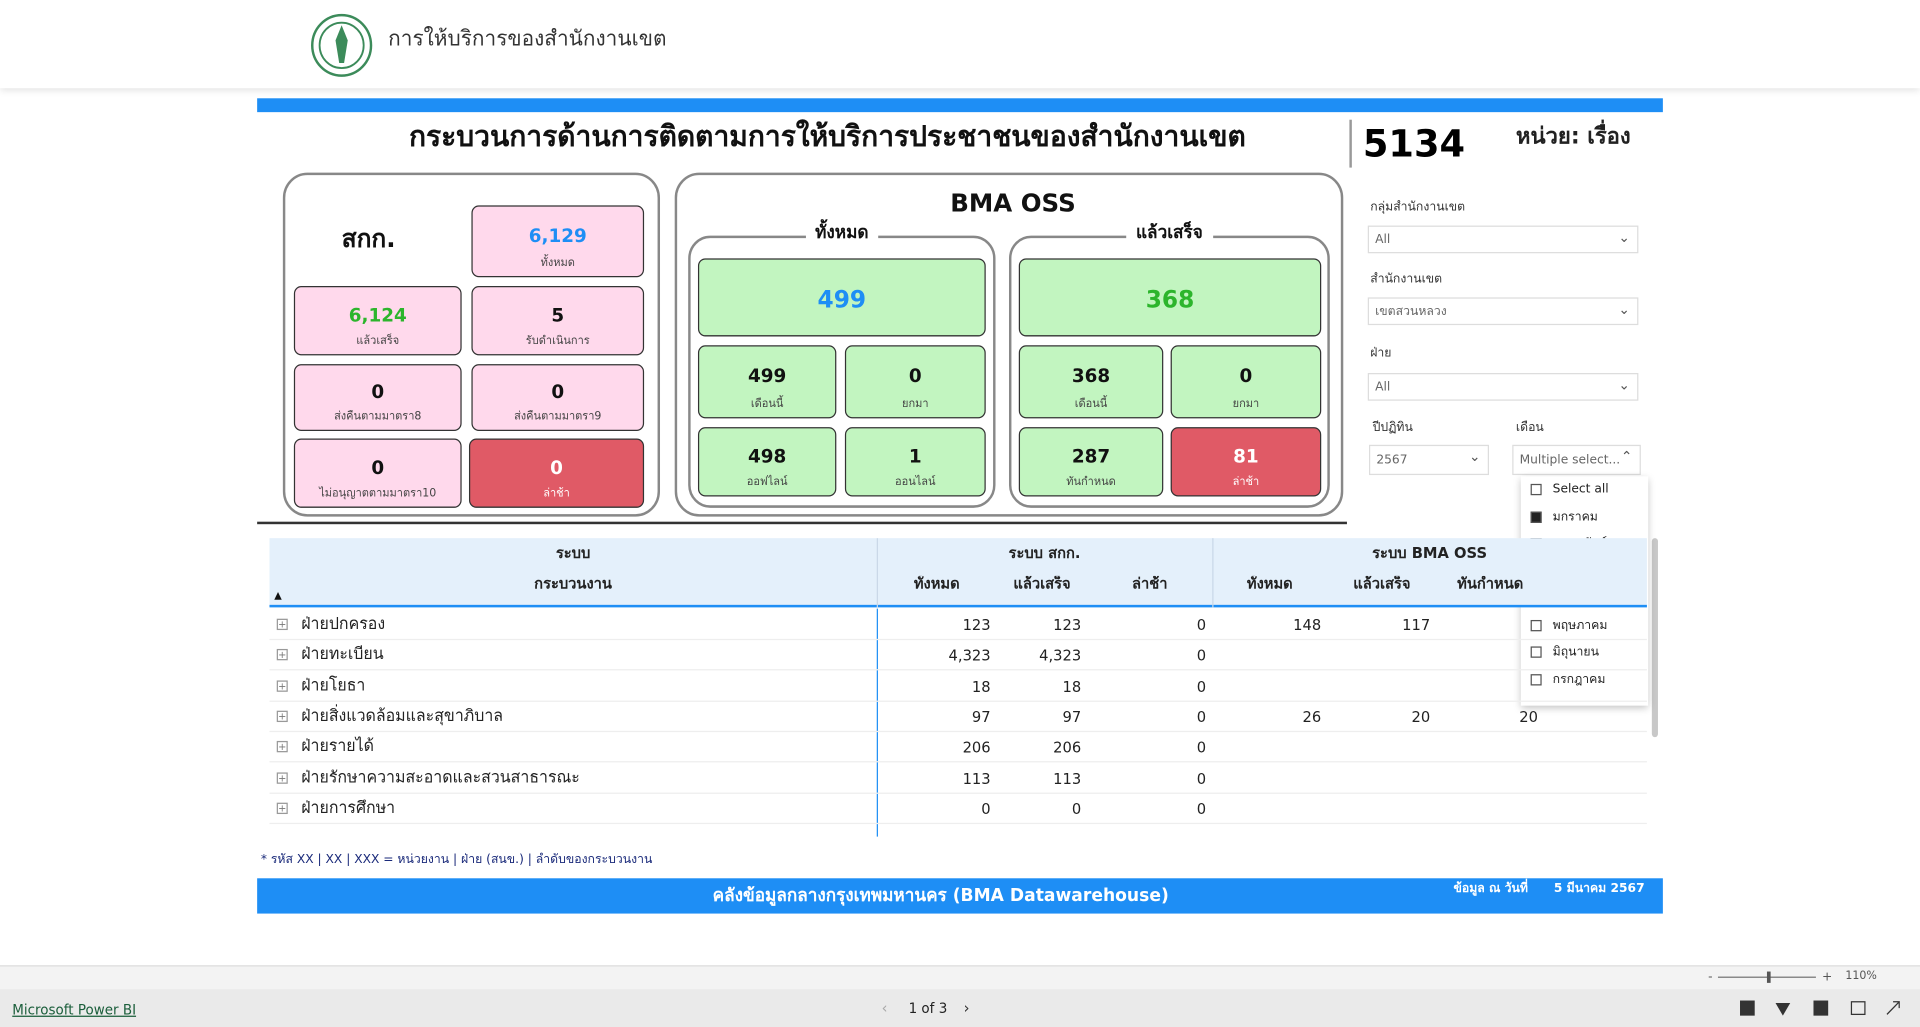 This screenshot has height=1027, width=1920. I want to click on row-label: ฝ่ายทะเบียน, so click(342, 655).